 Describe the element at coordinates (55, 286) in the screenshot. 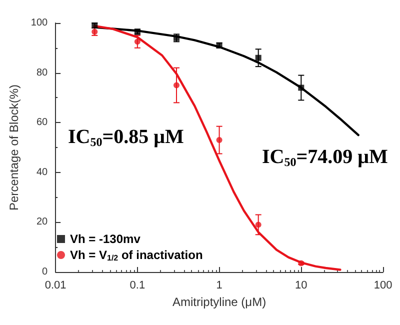

I see `x-tick-label: 0.01` at that location.